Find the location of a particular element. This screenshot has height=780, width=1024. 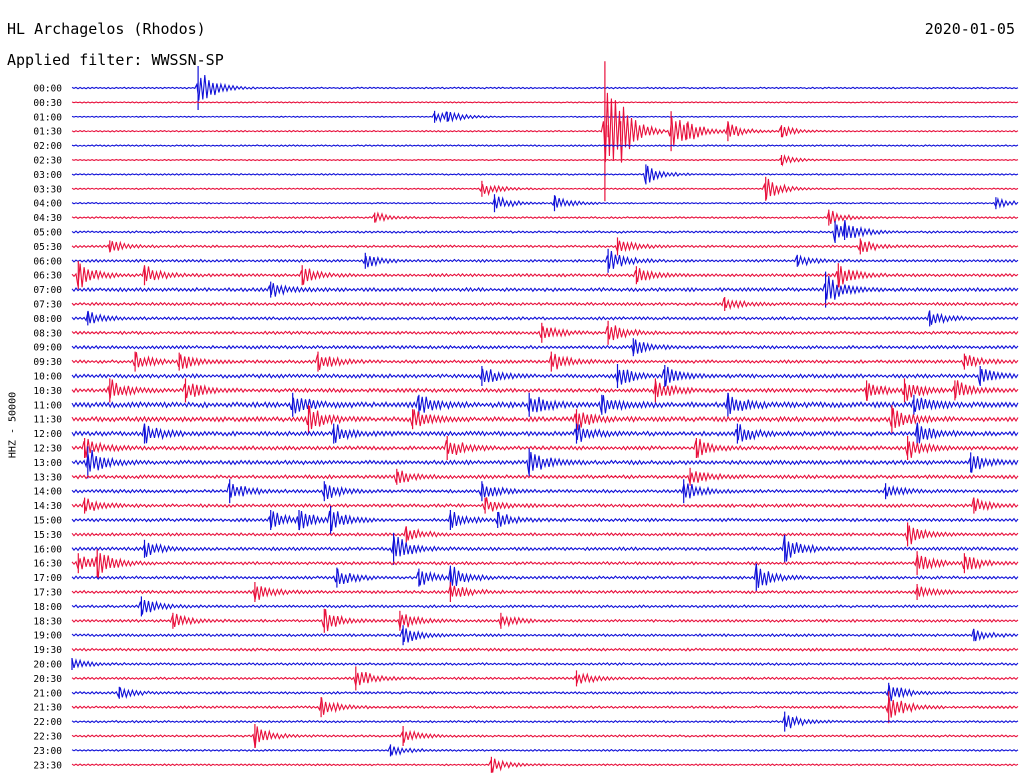

row-time-label: 05:30 is located at coordinates (47, 247).